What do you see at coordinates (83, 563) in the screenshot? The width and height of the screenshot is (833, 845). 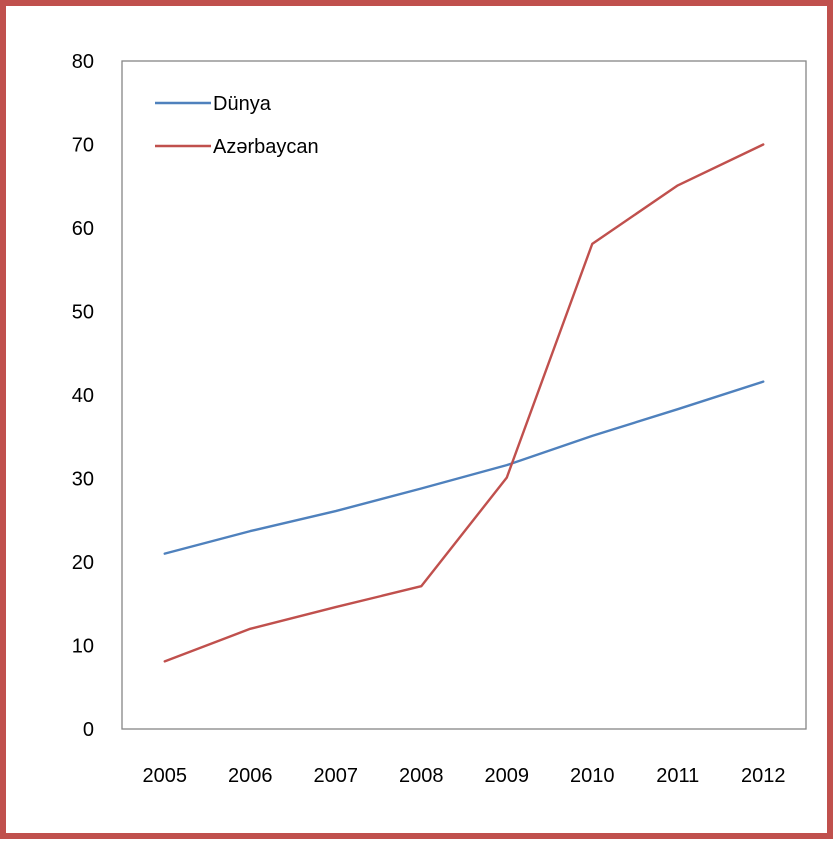 I see `y-tick-label: 20` at bounding box center [83, 563].